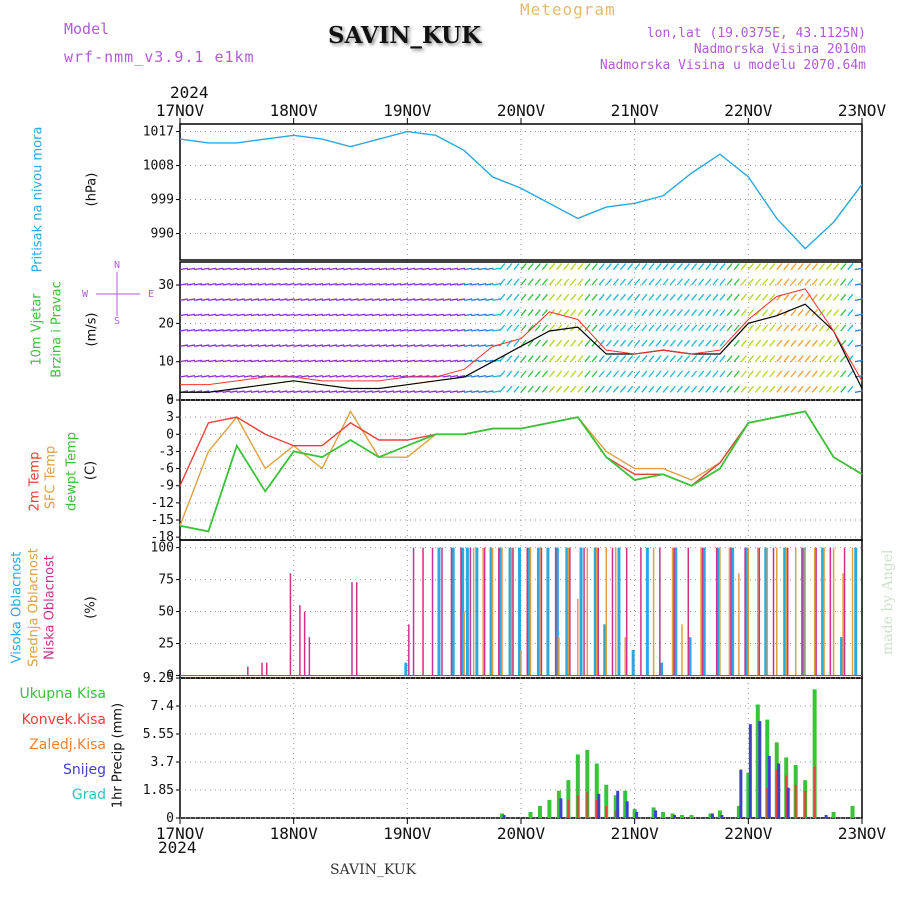 This screenshot has height=900, width=900. I want to click on time-label-top: 21NOV, so click(635, 110).